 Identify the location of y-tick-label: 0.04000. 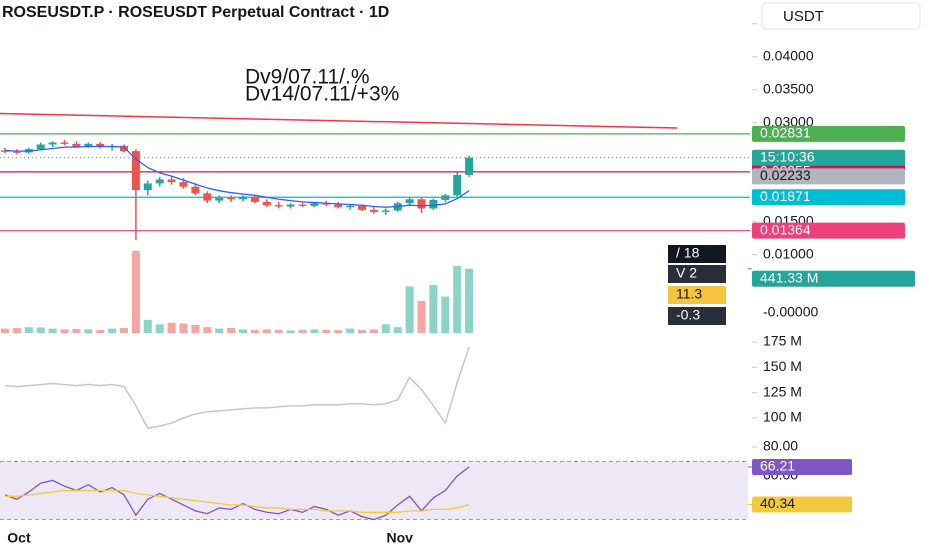
(788, 55).